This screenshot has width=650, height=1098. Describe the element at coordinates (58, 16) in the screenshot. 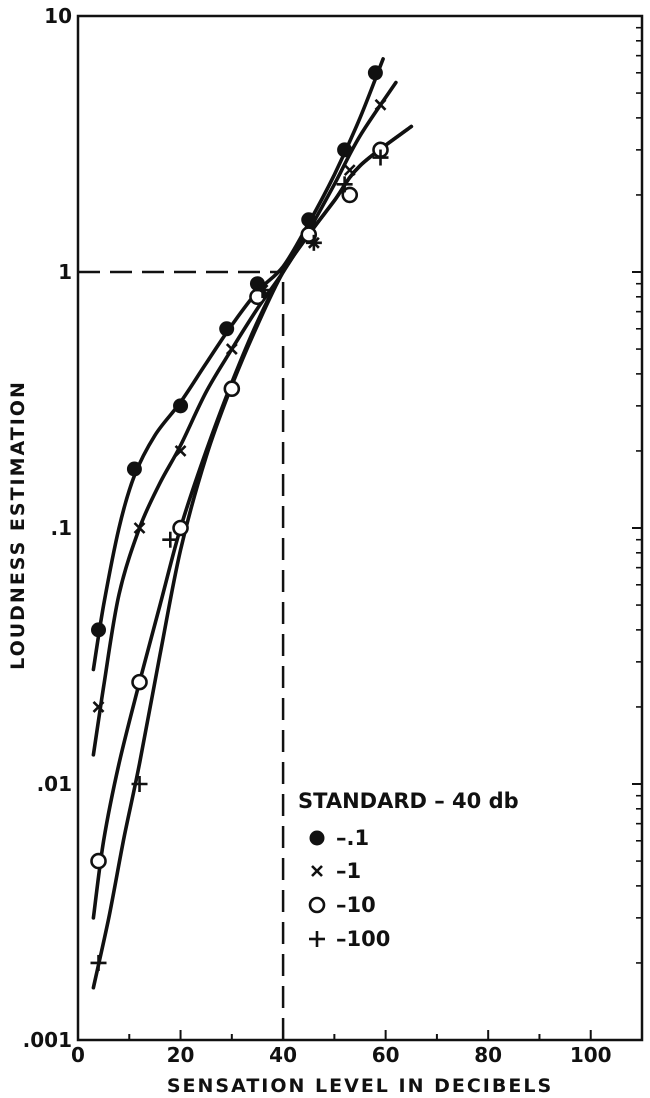

I see `y-tick-label: 10` at that location.